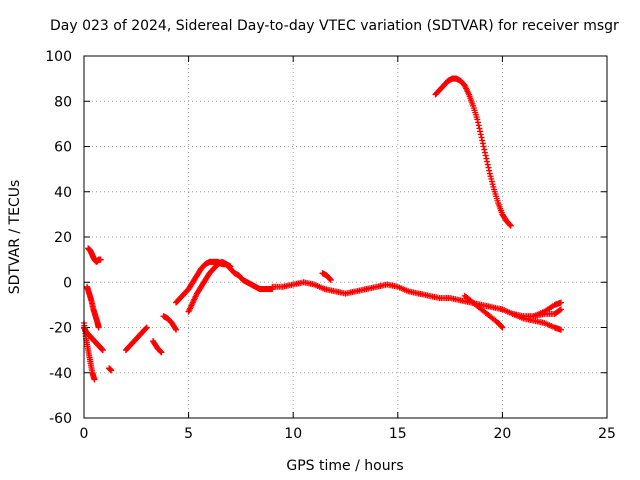  I want to click on data-point-trace-f, so click(146, 327).